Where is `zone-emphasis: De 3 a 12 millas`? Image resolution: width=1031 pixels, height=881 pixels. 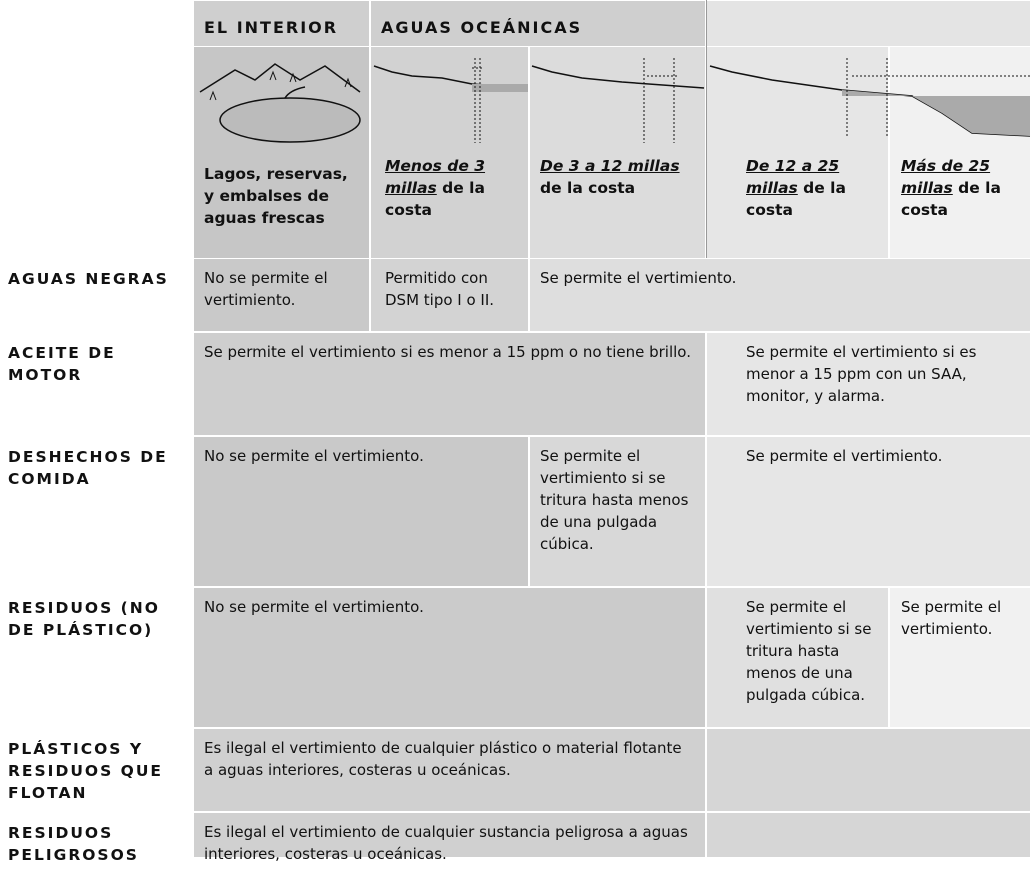
zone-emphasis: De 3 a 12 millas is located at coordinates (610, 166).